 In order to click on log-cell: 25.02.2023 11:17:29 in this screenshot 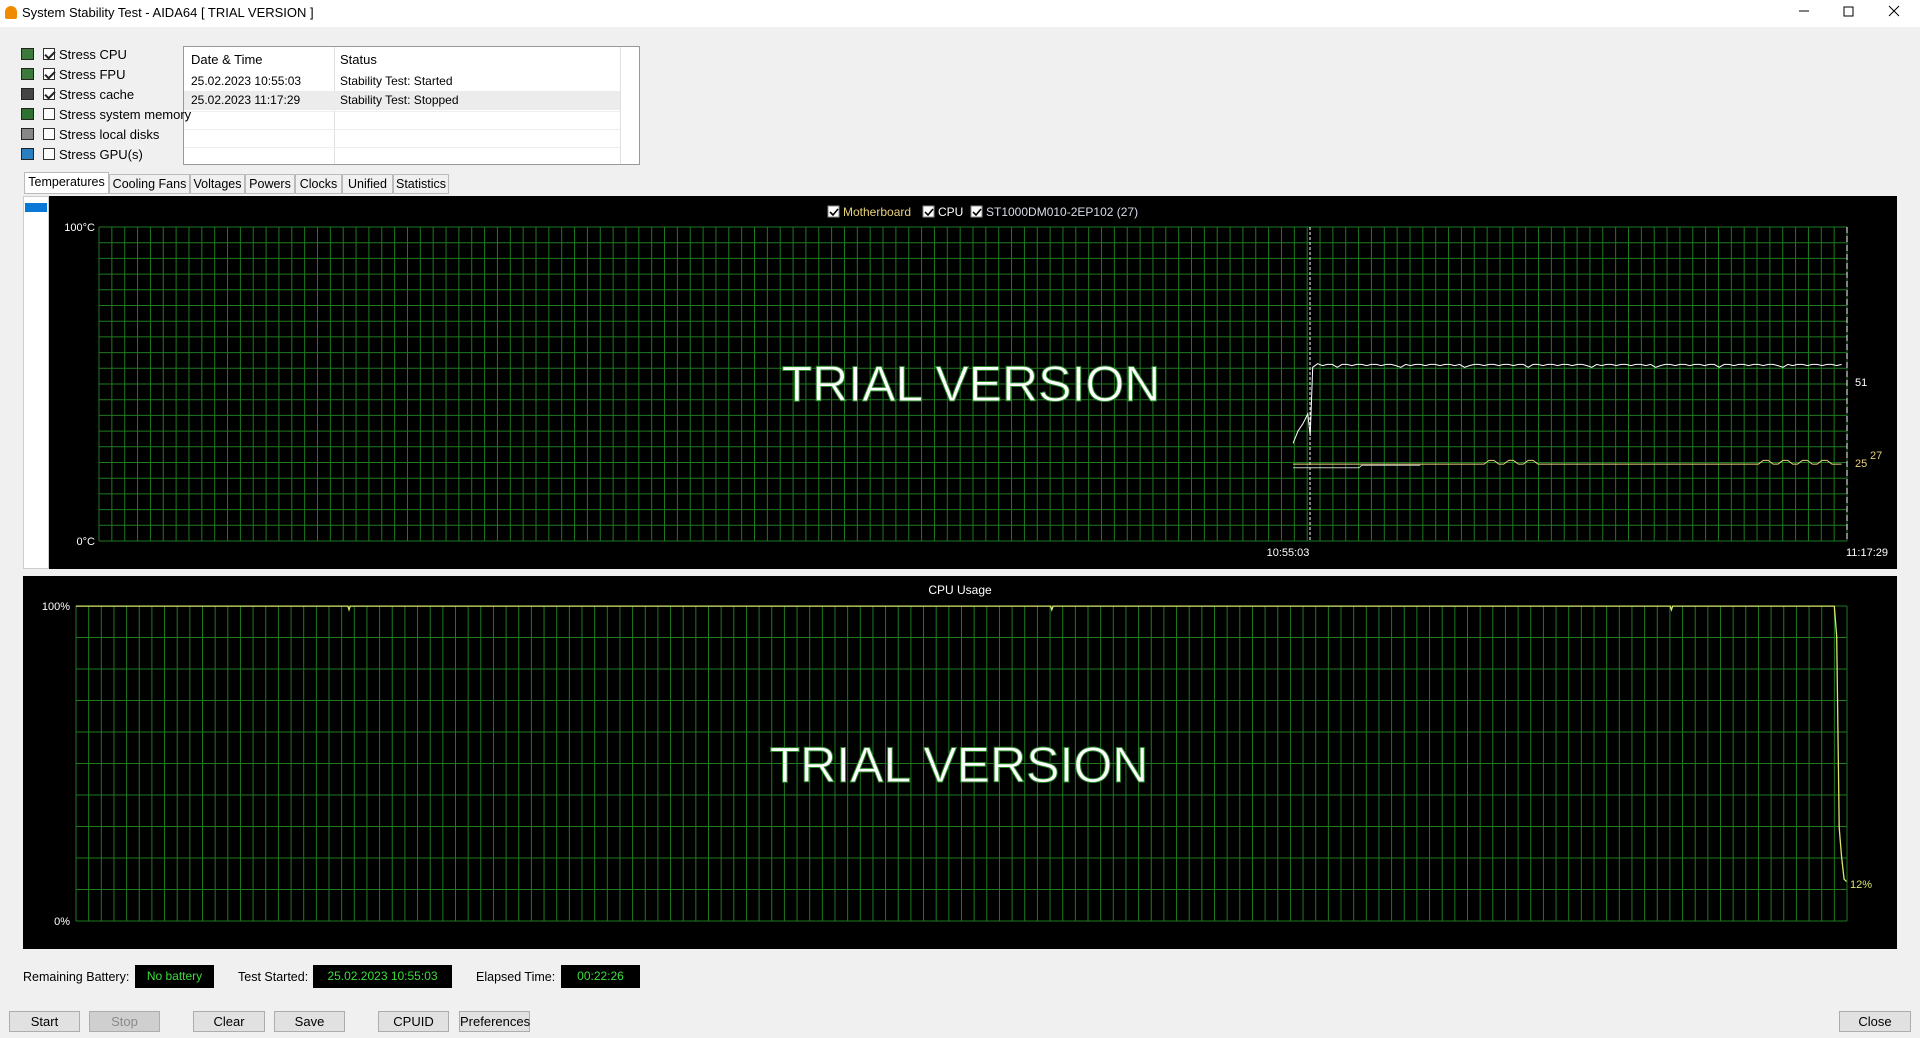, I will do `click(246, 100)`.